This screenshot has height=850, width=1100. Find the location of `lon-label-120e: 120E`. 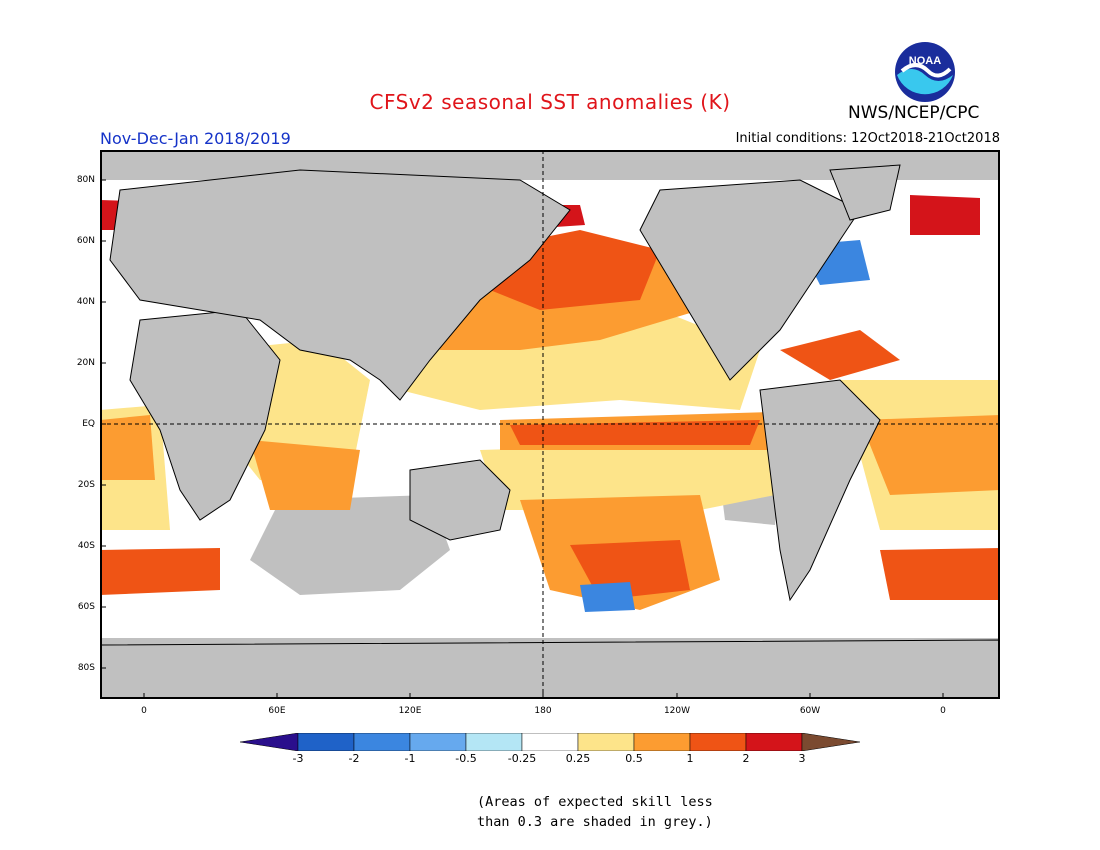

lon-label-120e: 120E is located at coordinates (410, 711).